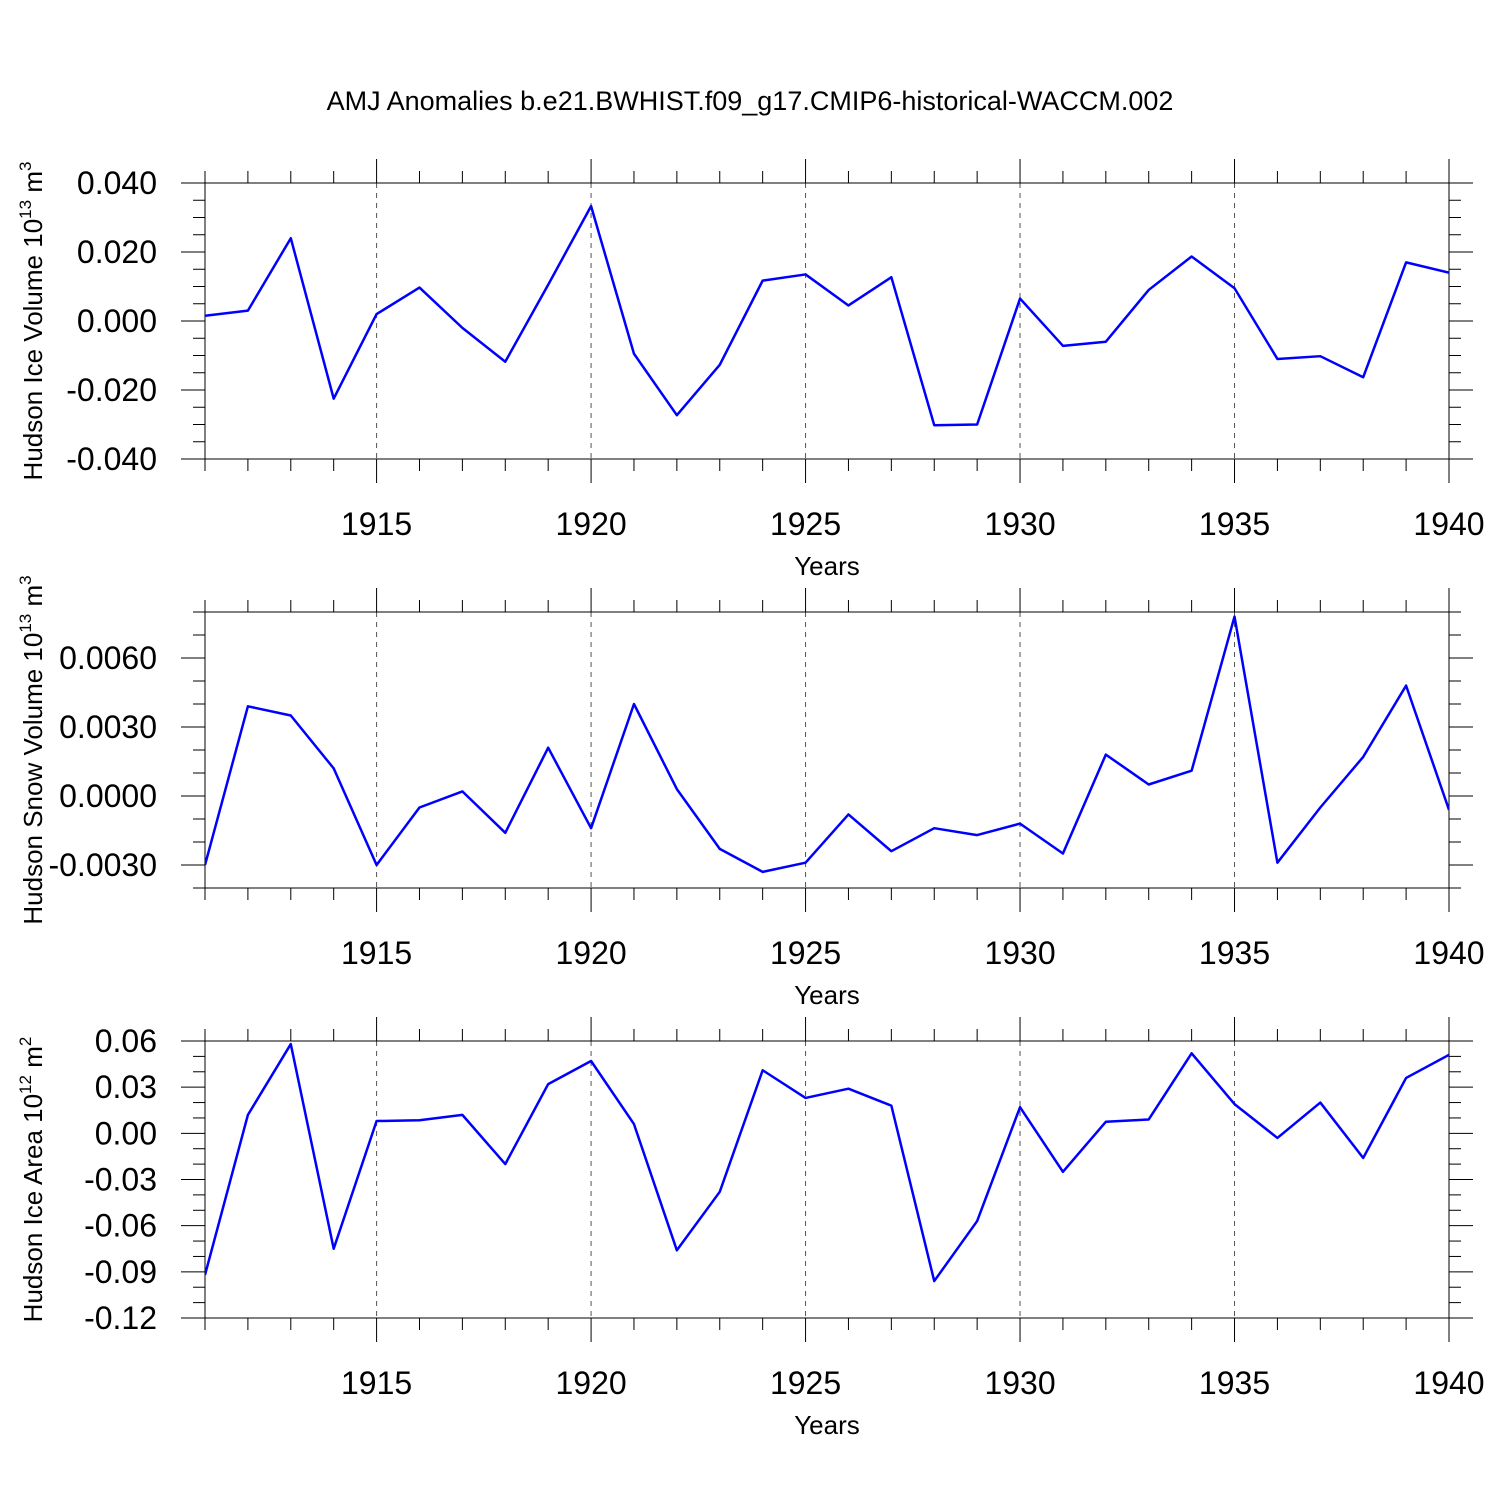  What do you see at coordinates (126, 1087) in the screenshot?
I see `y-tick-label: 0.03` at bounding box center [126, 1087].